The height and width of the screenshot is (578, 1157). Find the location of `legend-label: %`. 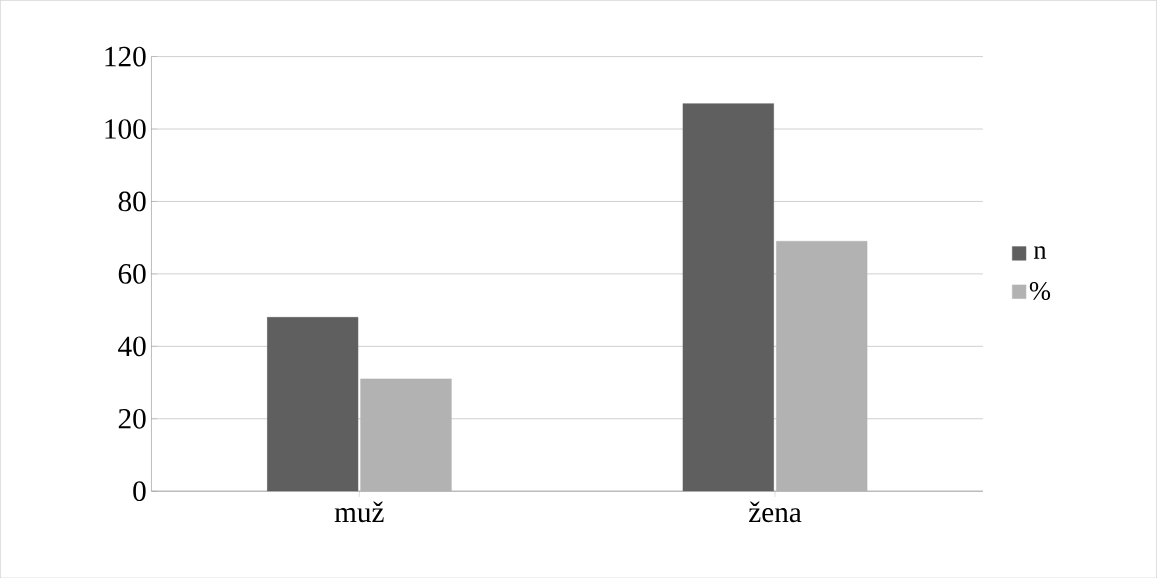

legend-label: % is located at coordinates (1040, 290).